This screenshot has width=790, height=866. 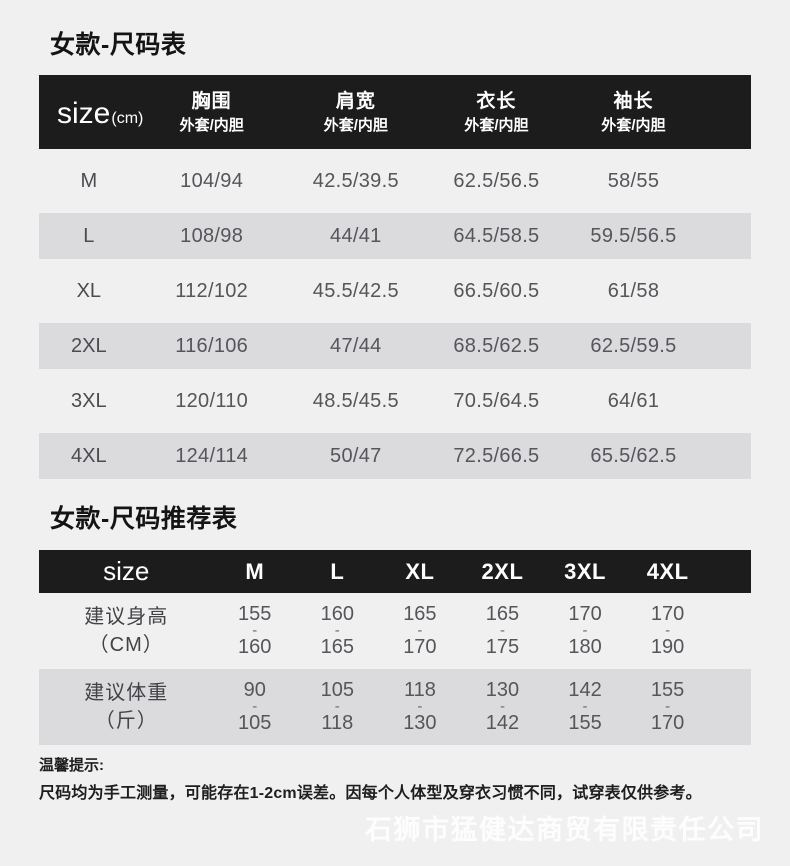 What do you see at coordinates (633, 400) in the screenshot?
I see `cell-sleeve: 64/61` at bounding box center [633, 400].